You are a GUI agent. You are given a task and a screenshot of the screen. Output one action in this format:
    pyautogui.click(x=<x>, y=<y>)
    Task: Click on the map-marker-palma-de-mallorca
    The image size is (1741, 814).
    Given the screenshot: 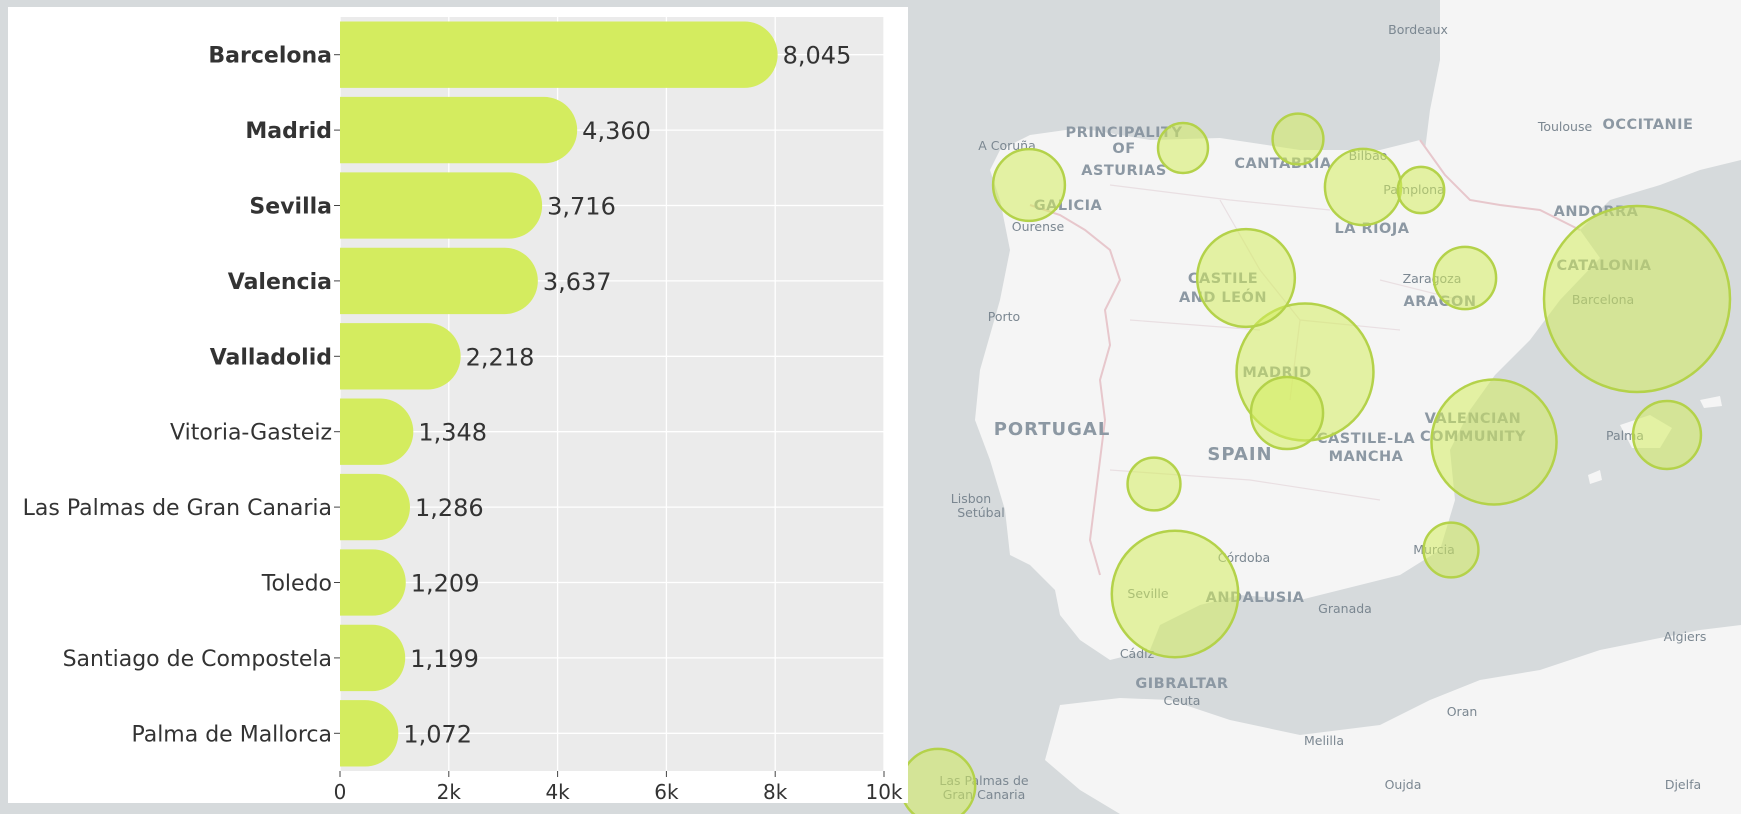 What is the action you would take?
    pyautogui.click(x=1667, y=435)
    